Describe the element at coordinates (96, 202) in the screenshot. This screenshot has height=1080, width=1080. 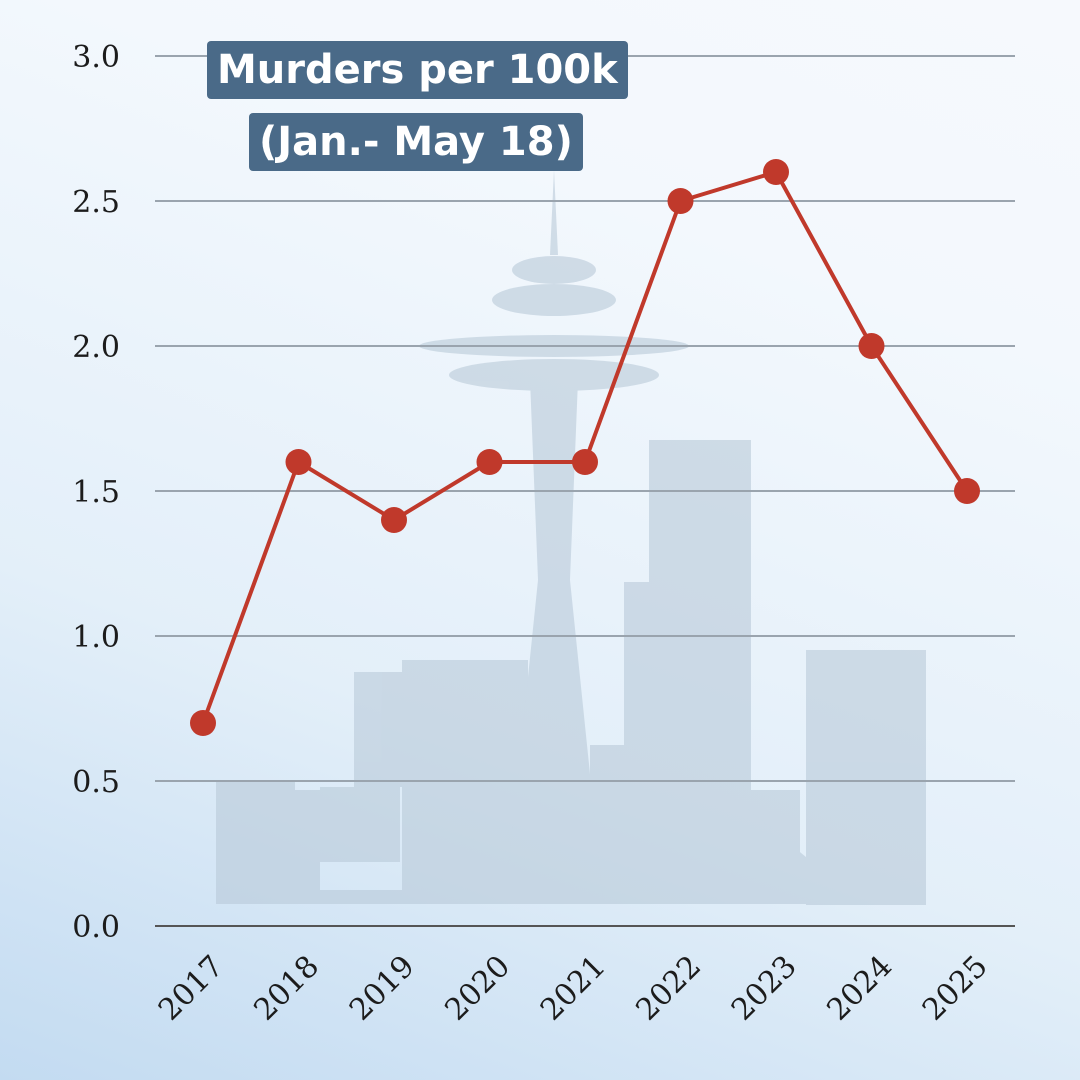
I see `y-tick-label: 2.5` at that location.